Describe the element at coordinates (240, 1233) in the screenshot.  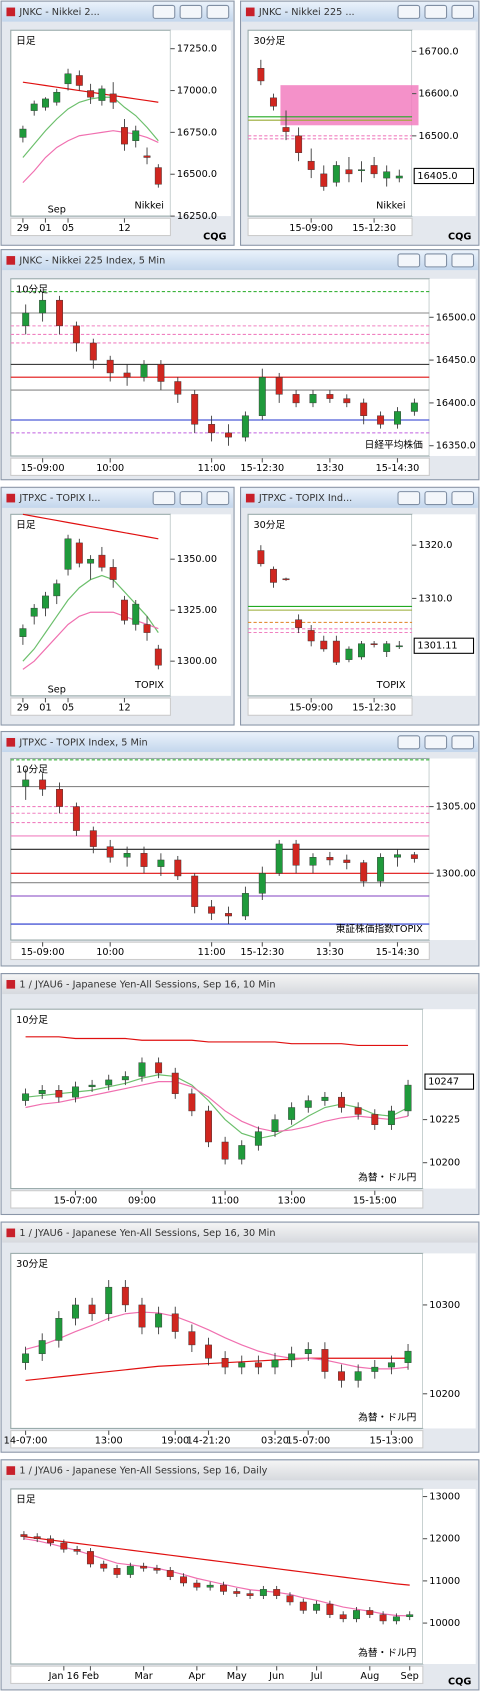
I see `title-bar` at that location.